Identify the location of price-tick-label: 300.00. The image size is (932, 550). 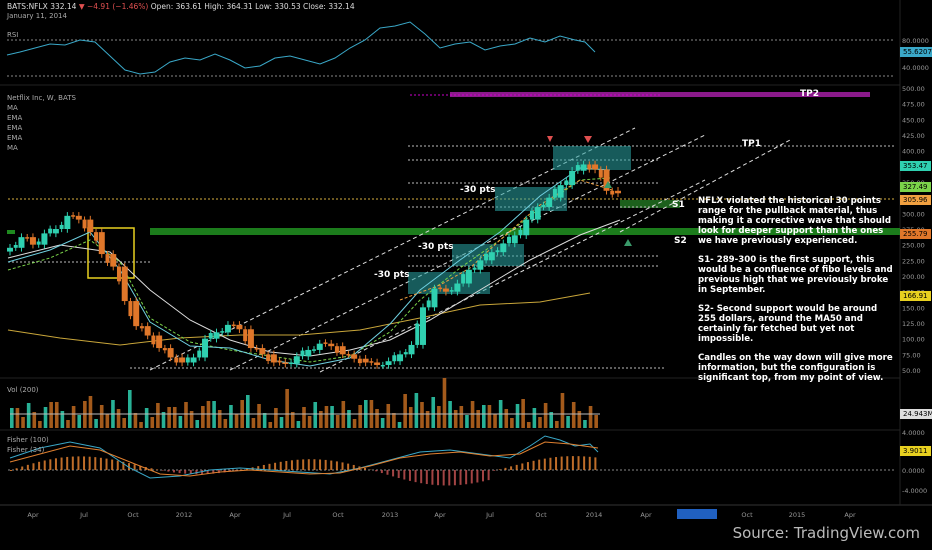
(913, 214).